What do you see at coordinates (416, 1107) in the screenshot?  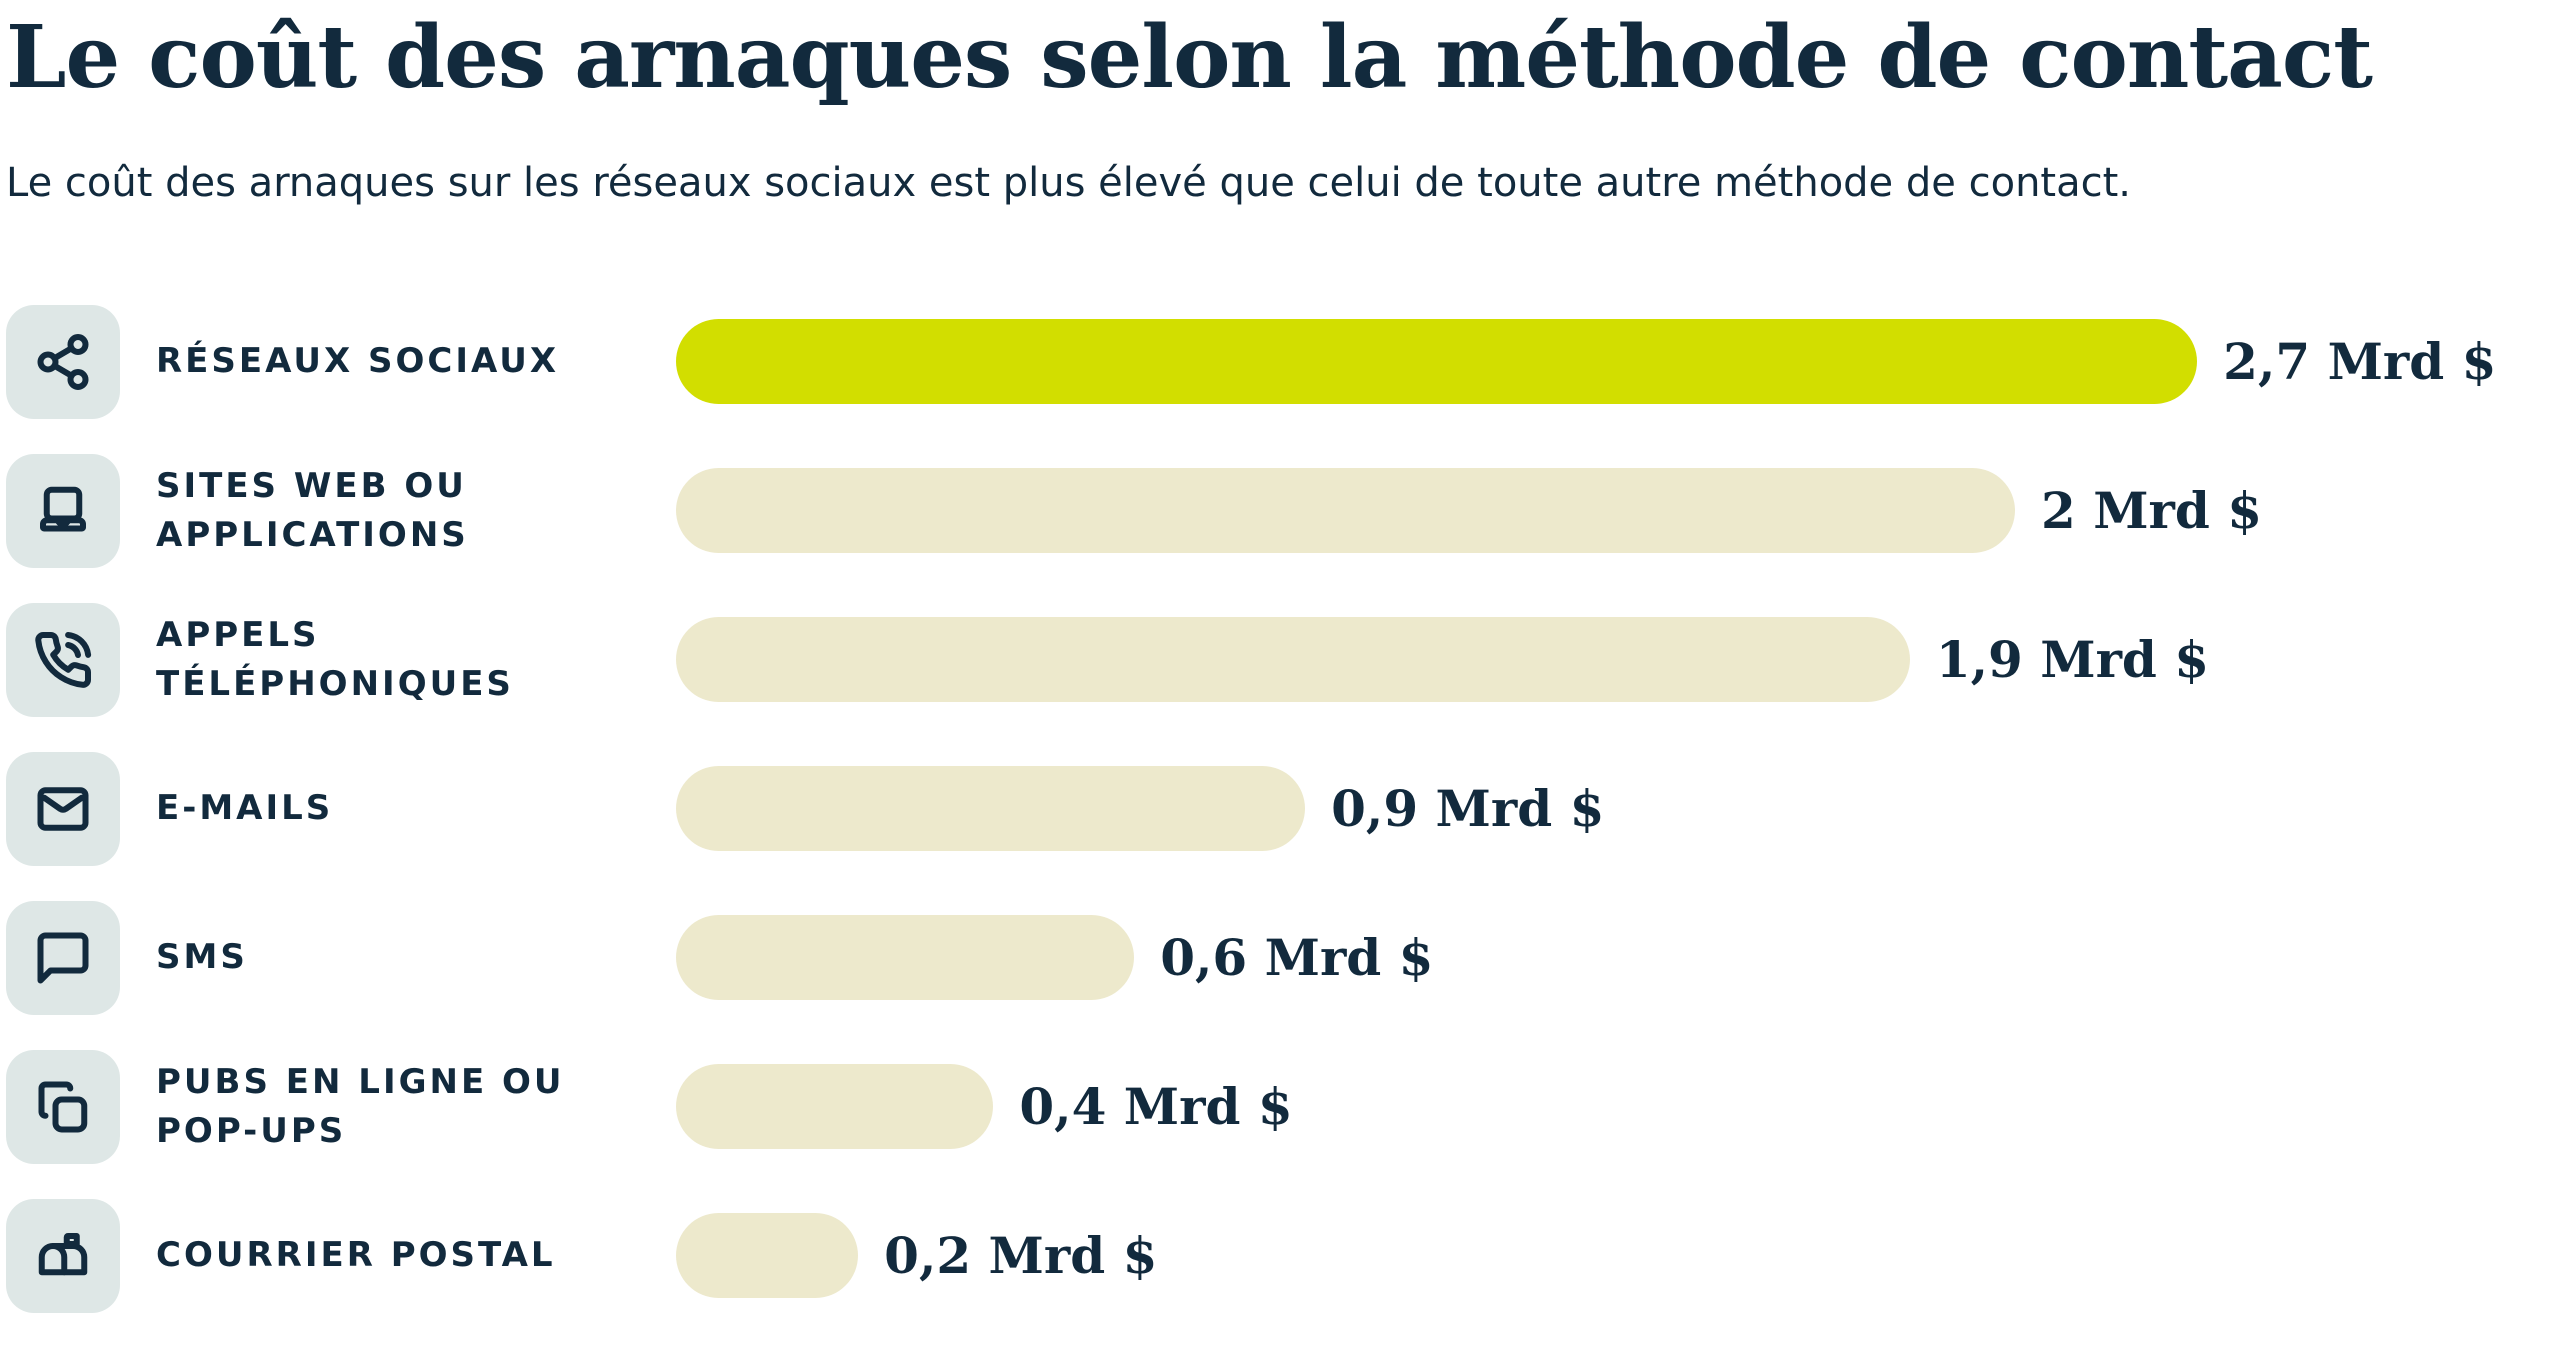 I see `category-label: PUBS EN LIGNE OU POP-UPS` at bounding box center [416, 1107].